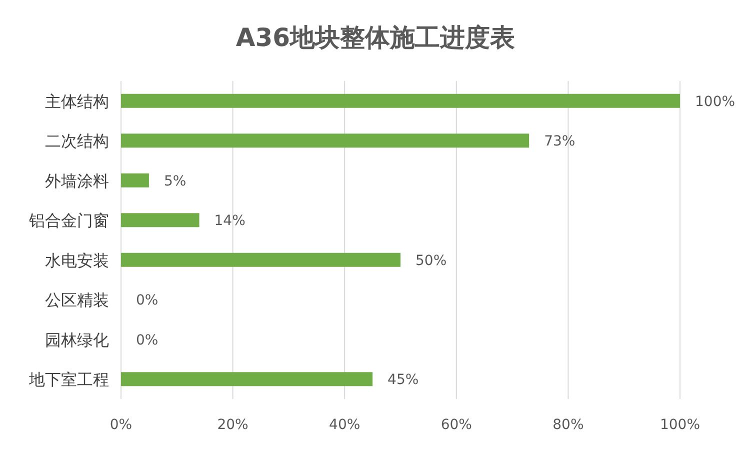 This screenshot has width=751, height=451. Describe the element at coordinates (121, 425) in the screenshot. I see `x-tick-label: 0%` at that location.